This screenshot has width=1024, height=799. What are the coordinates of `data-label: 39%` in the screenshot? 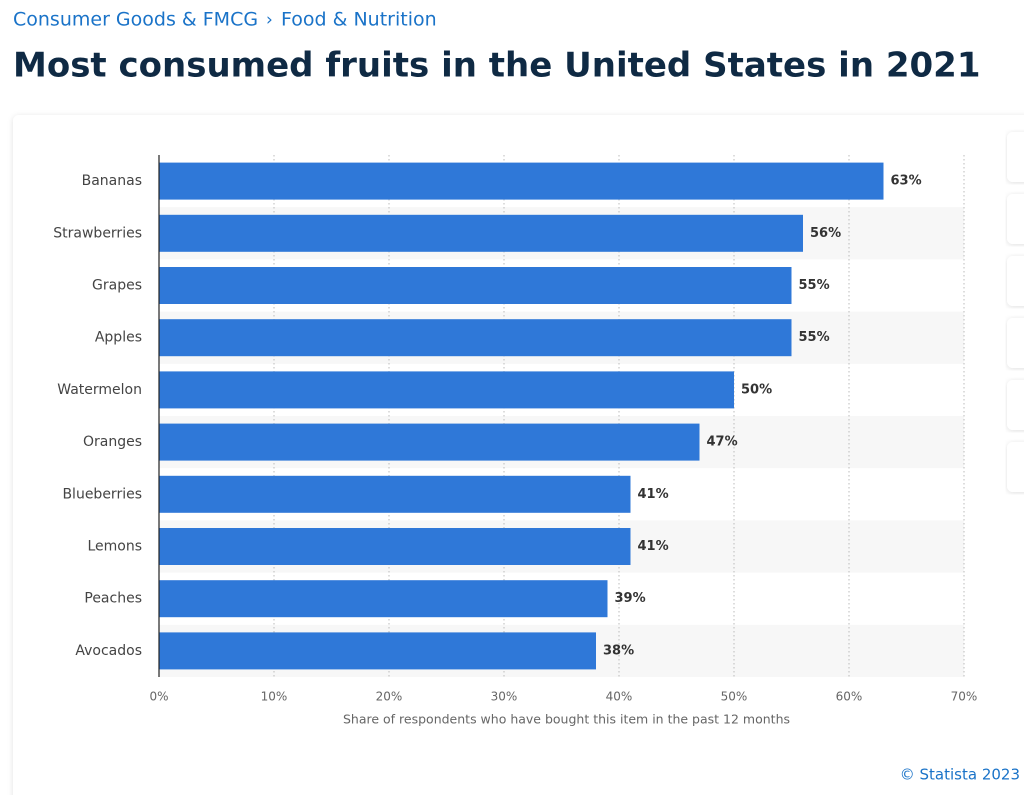 It's located at (630, 598).